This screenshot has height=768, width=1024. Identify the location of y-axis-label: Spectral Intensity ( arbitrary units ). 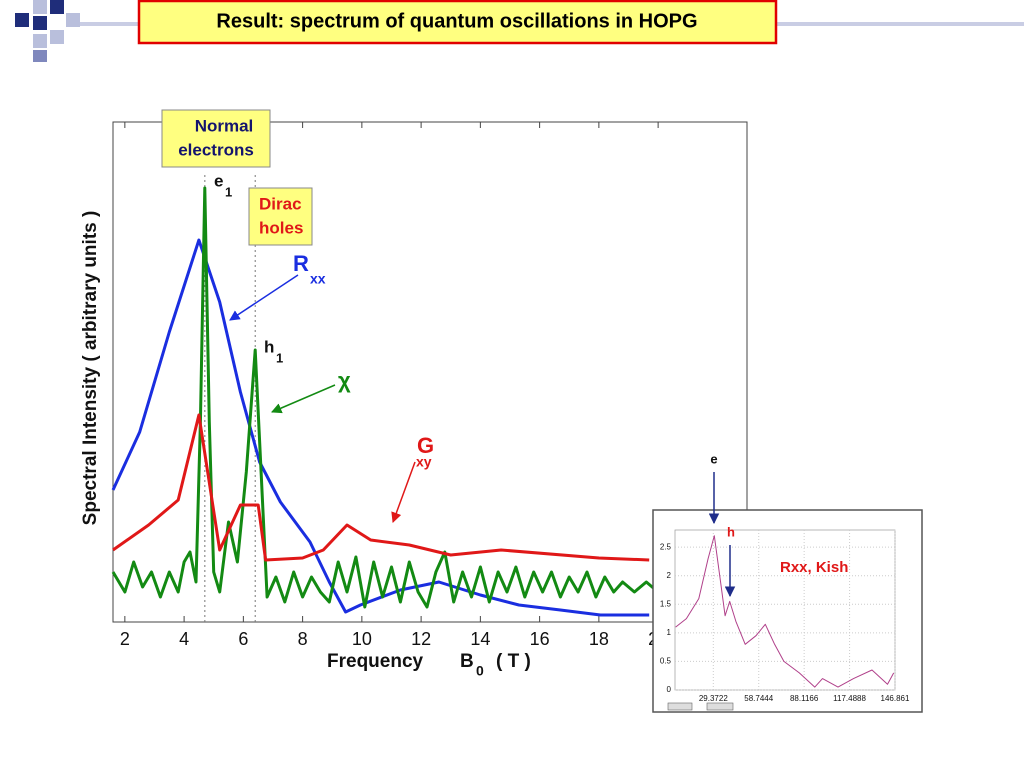
(90, 368).